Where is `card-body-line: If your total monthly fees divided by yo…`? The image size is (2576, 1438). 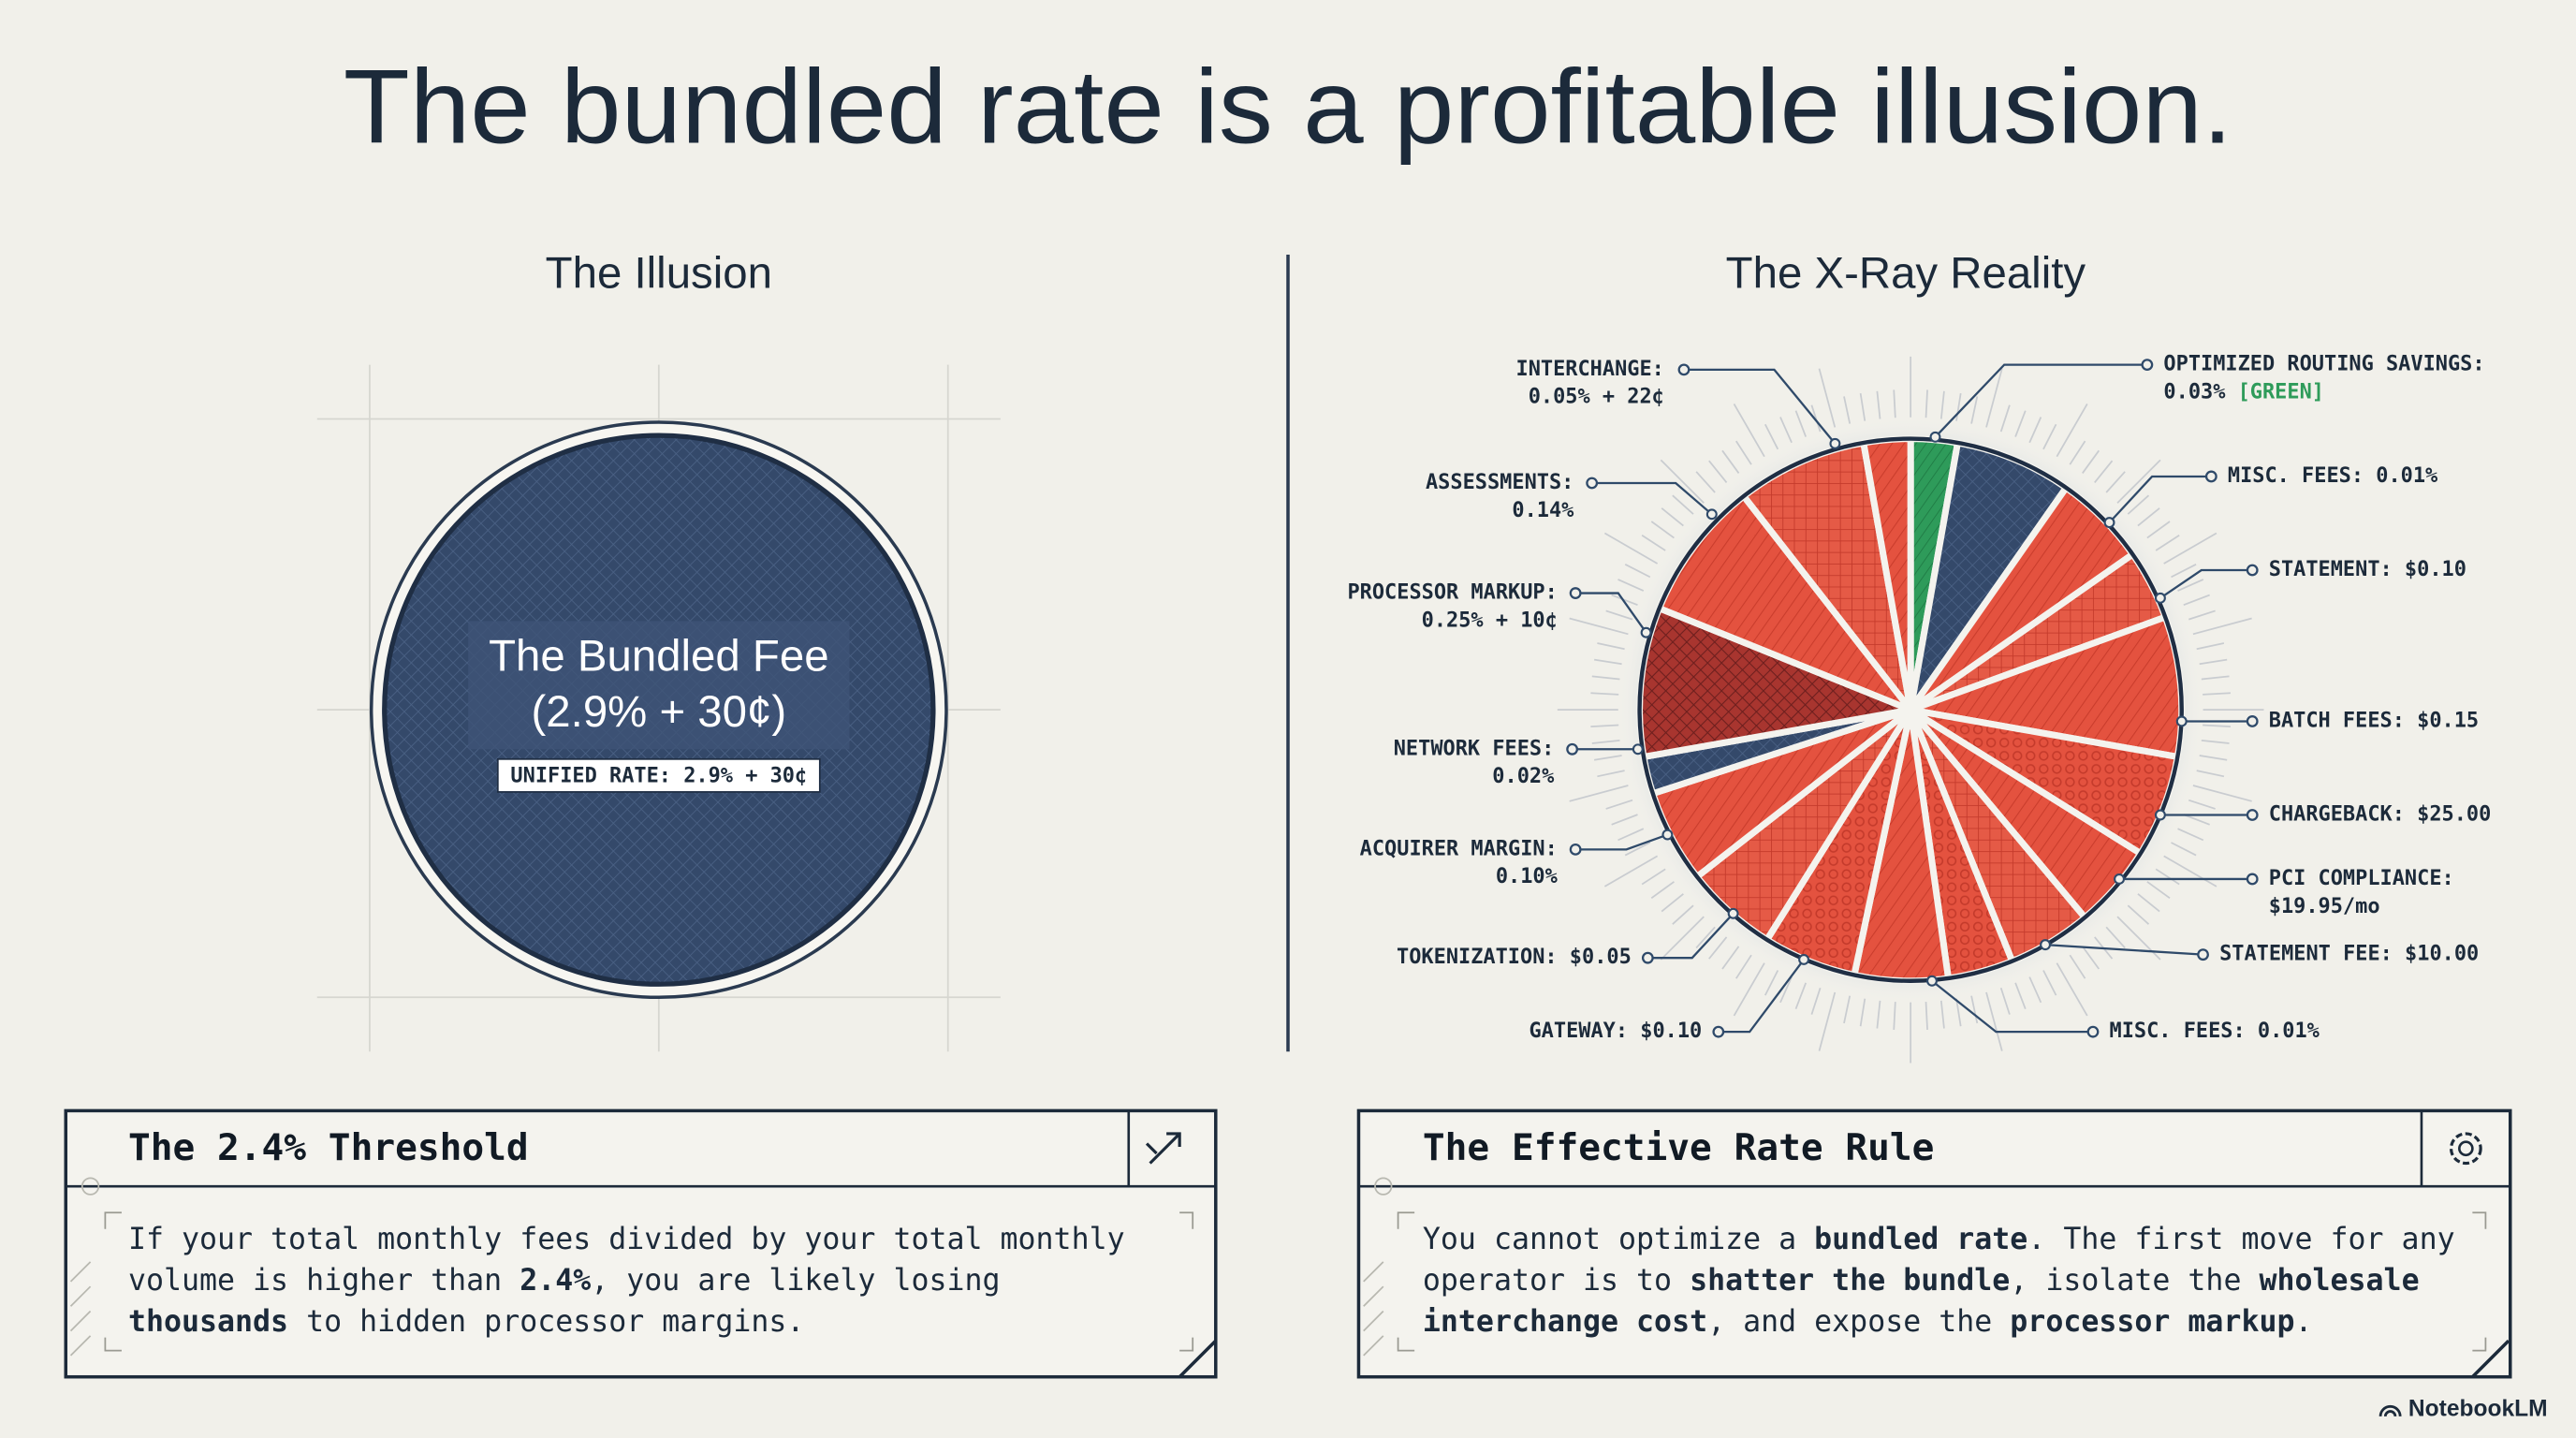 card-body-line: If your total monthly fees divided by yo… is located at coordinates (626, 1239).